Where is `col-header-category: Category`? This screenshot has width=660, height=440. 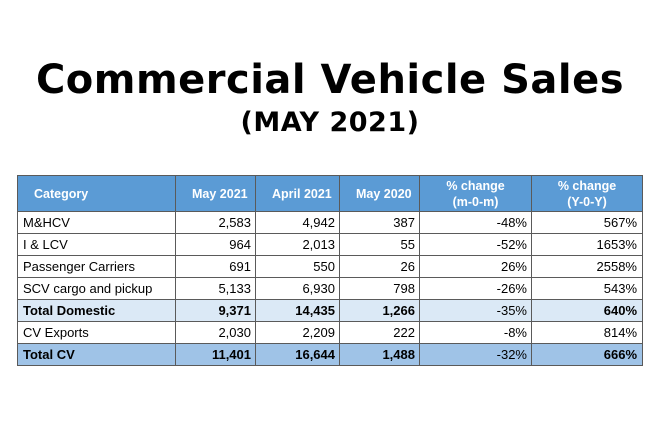
col-header-category: Category is located at coordinates (96, 193).